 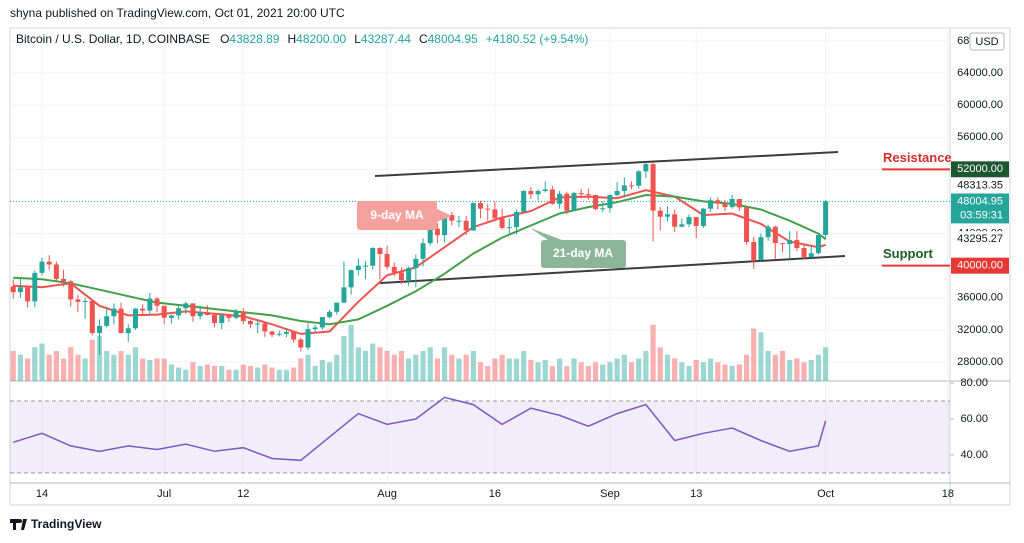 What do you see at coordinates (419, 352) in the screenshot?
I see `volume-layer` at bounding box center [419, 352].